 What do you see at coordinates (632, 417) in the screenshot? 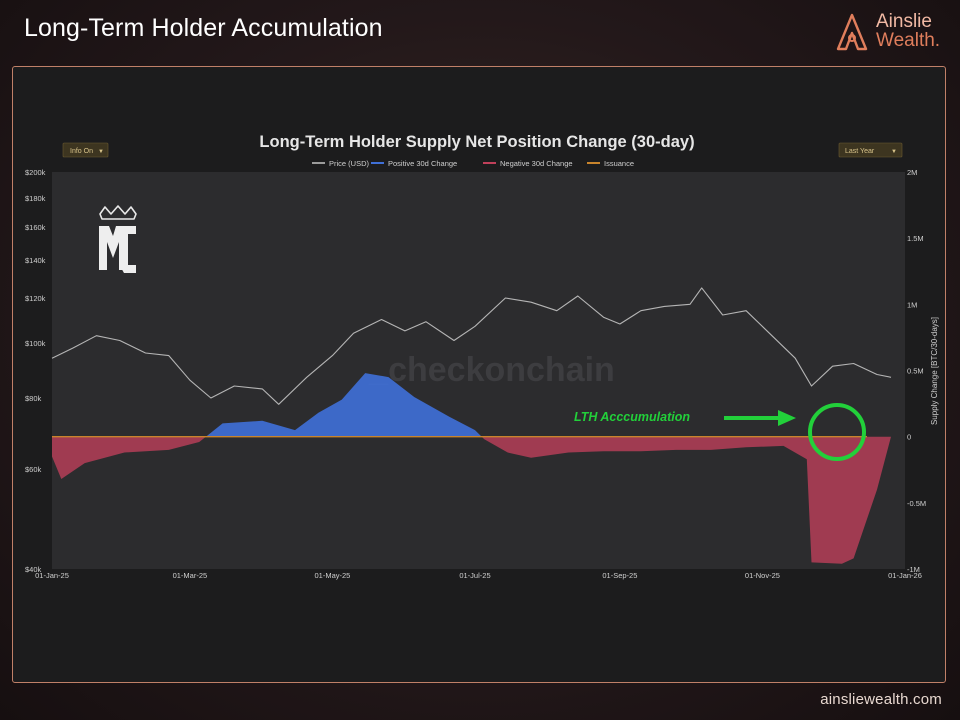
I see `annotation-label: LTH Acccumulation` at bounding box center [632, 417].